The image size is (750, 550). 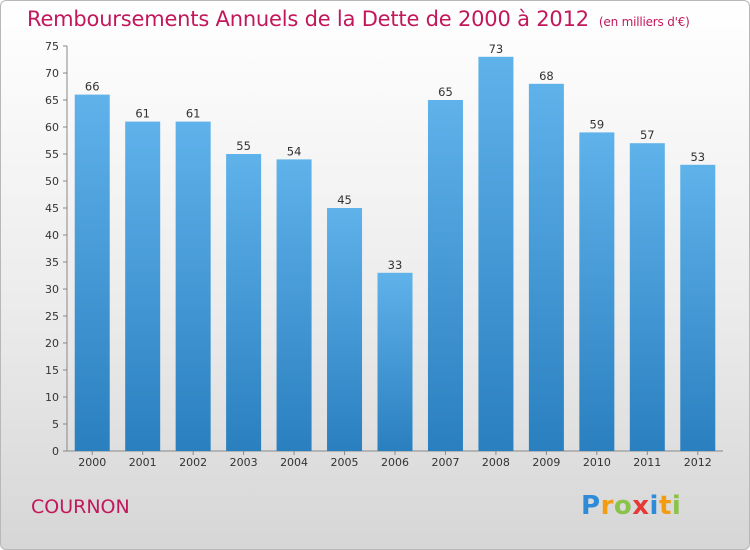 I want to click on data-label: 55, so click(x=243, y=146).